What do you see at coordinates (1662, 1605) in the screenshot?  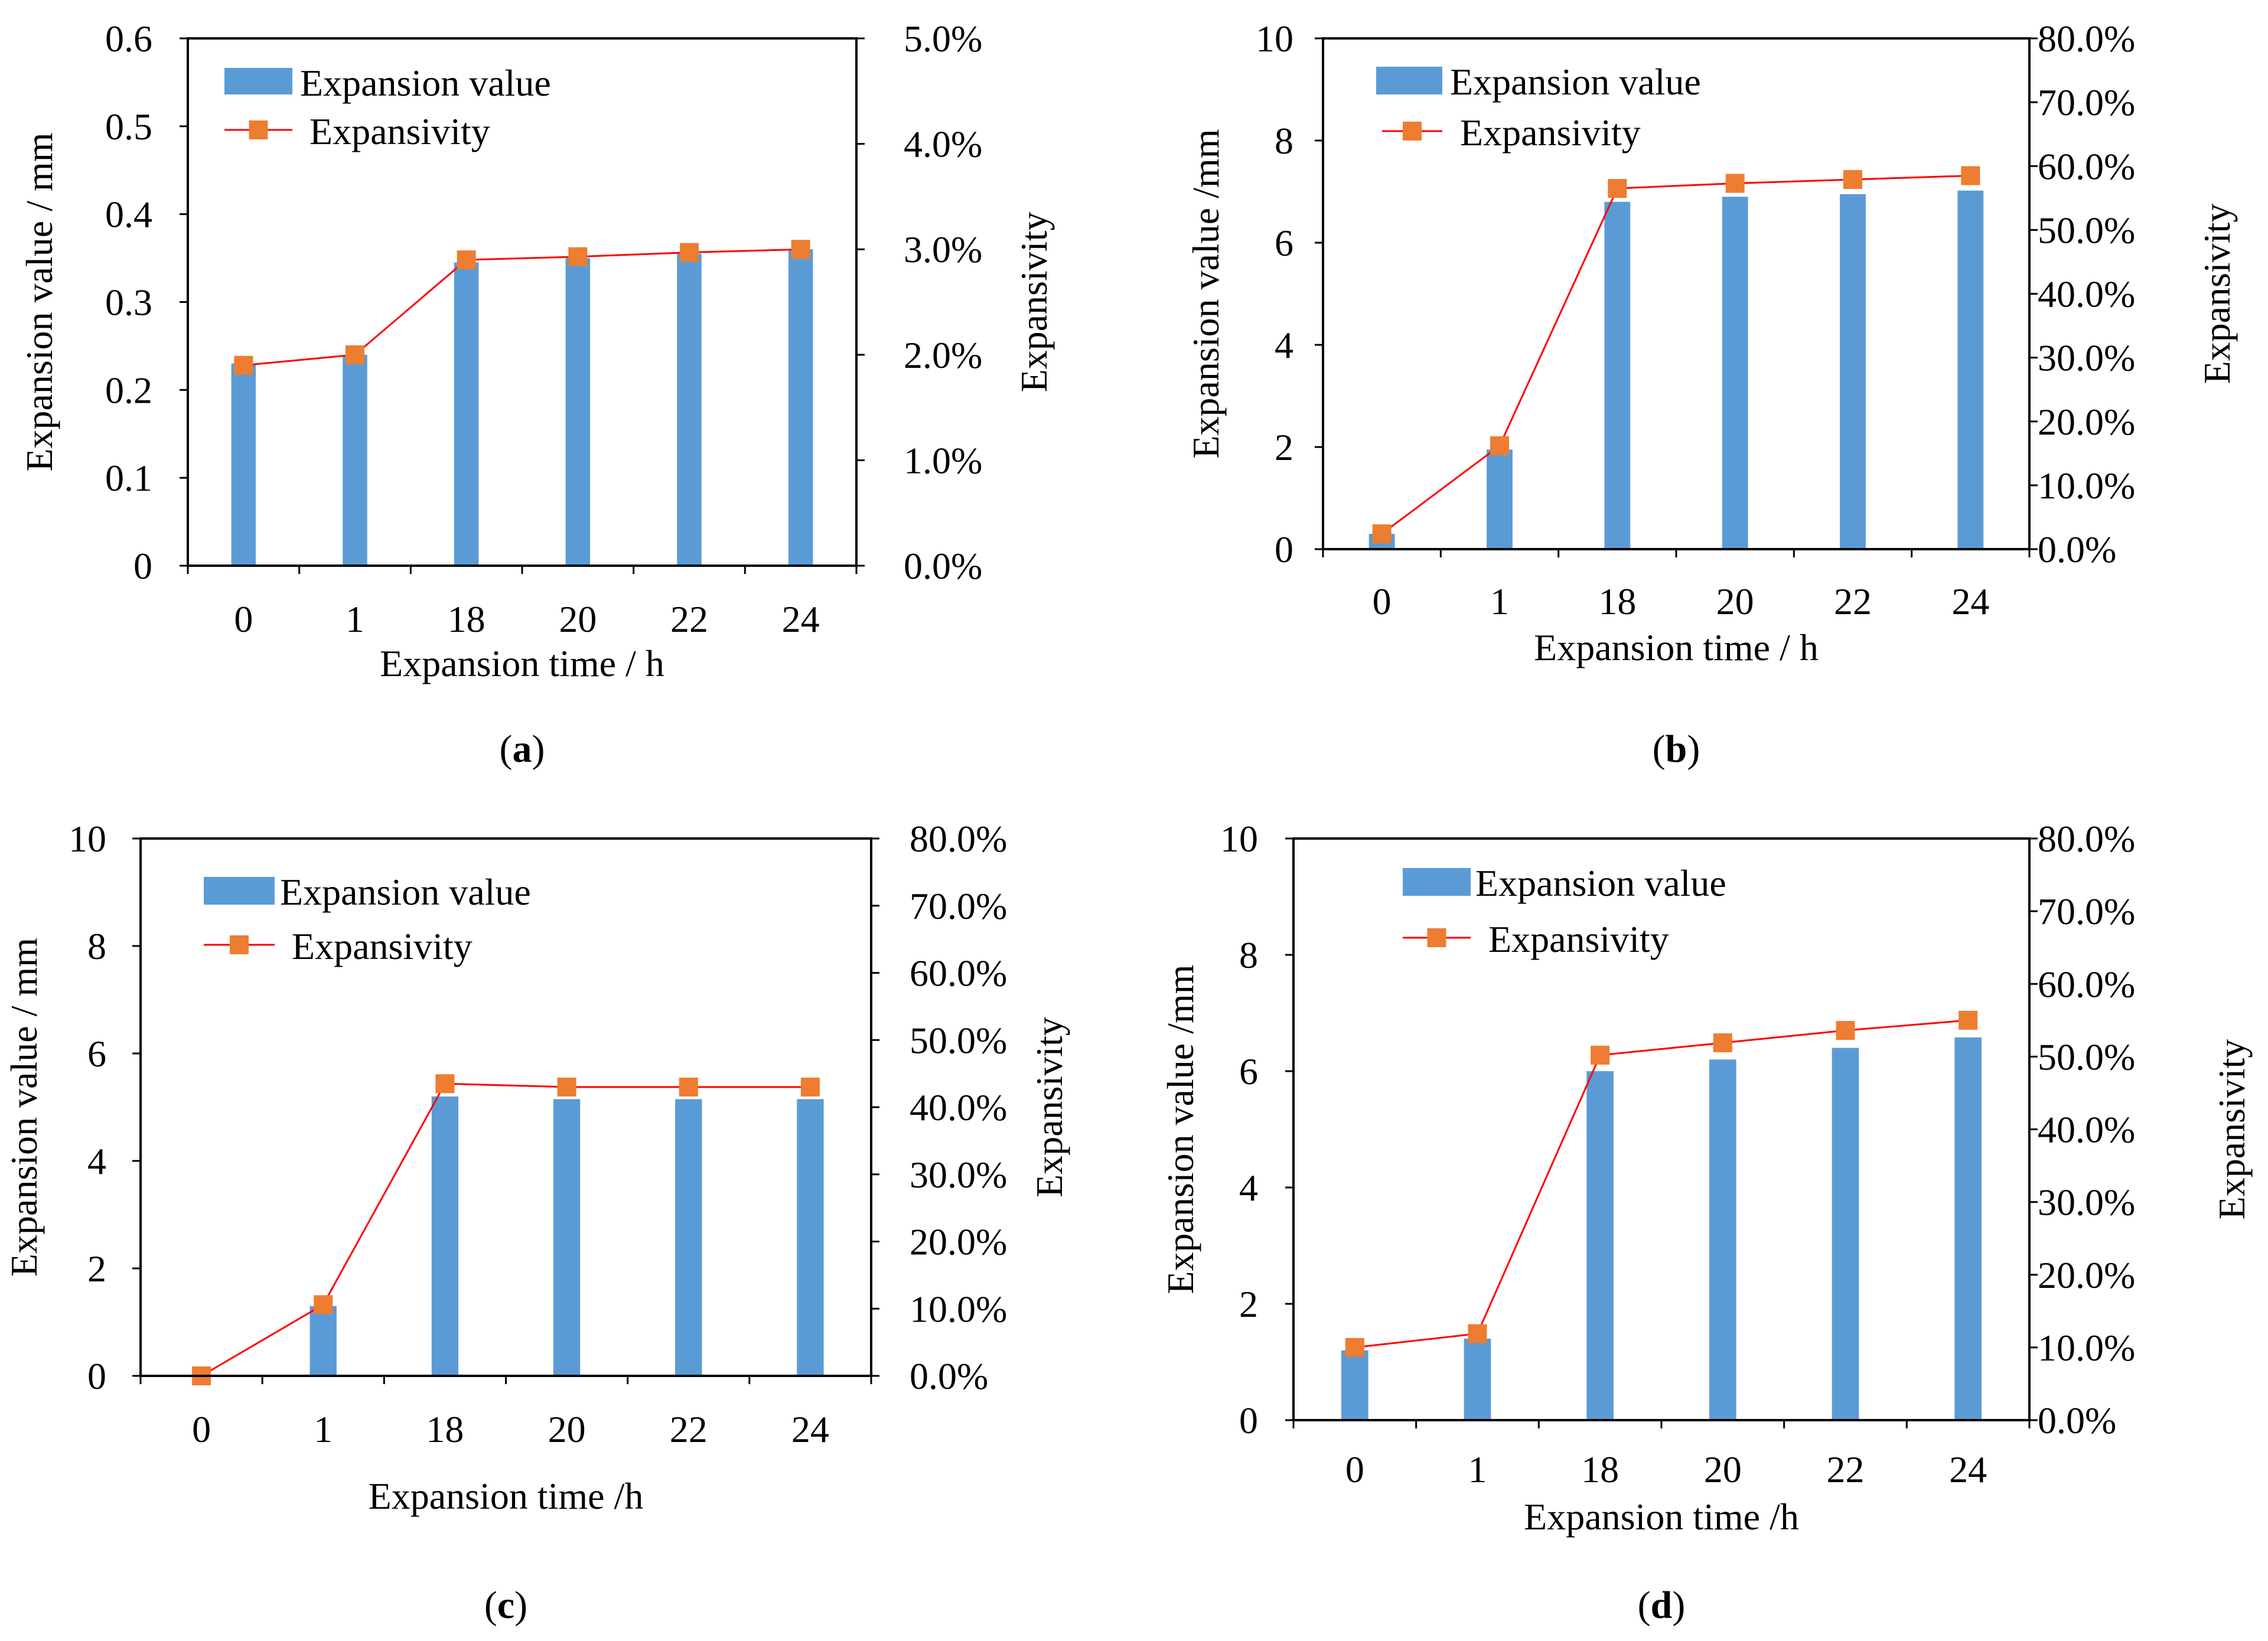 I see `panel-label: (d)` at bounding box center [1662, 1605].